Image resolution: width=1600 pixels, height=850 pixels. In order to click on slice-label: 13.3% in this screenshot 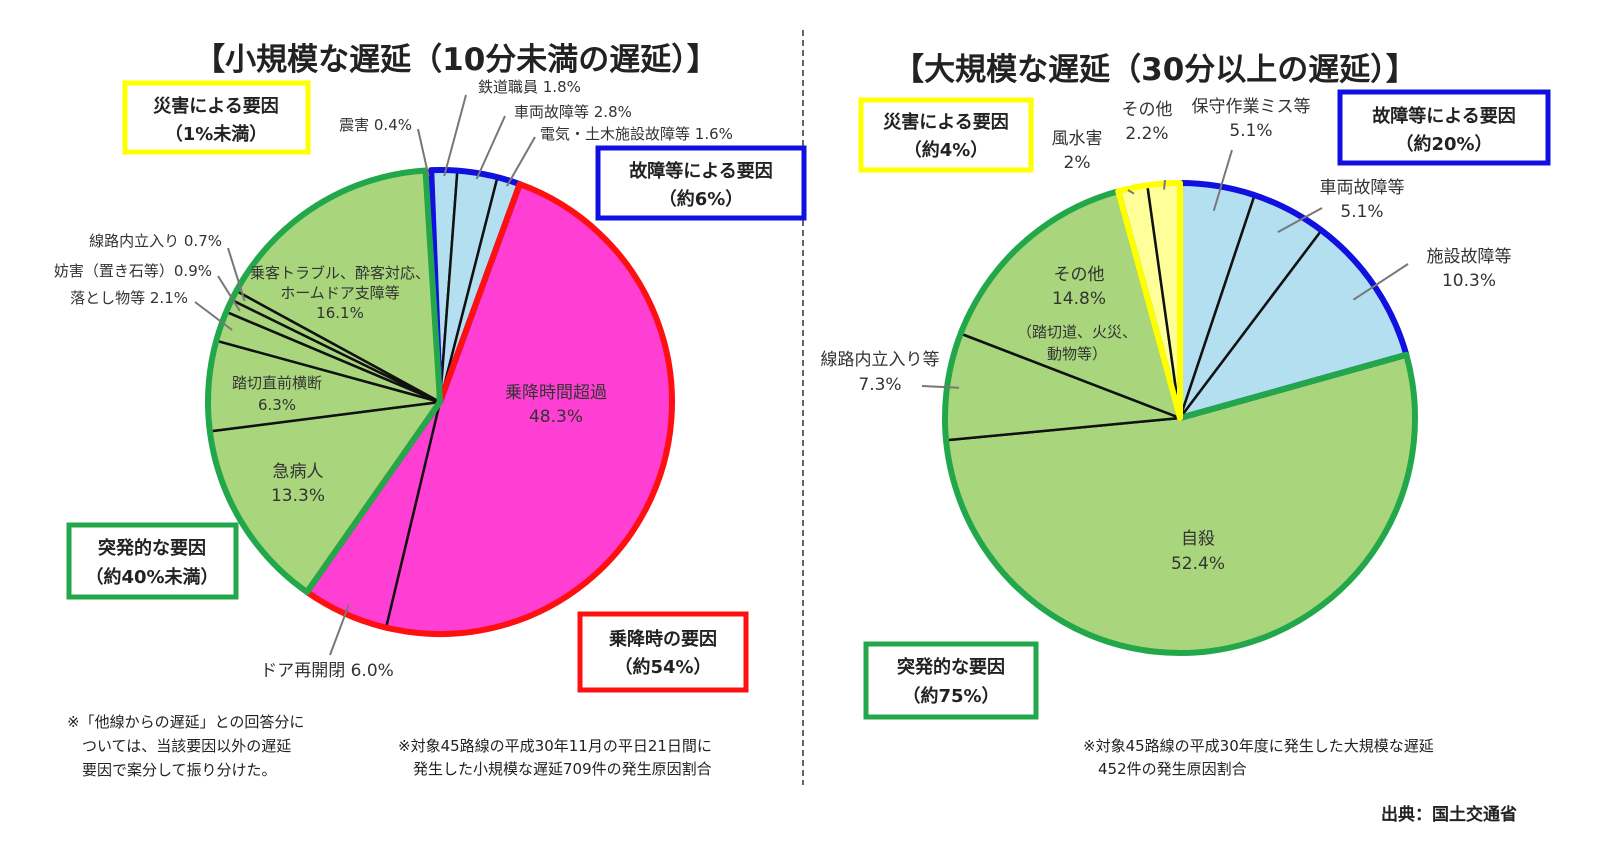, I will do `click(298, 496)`.